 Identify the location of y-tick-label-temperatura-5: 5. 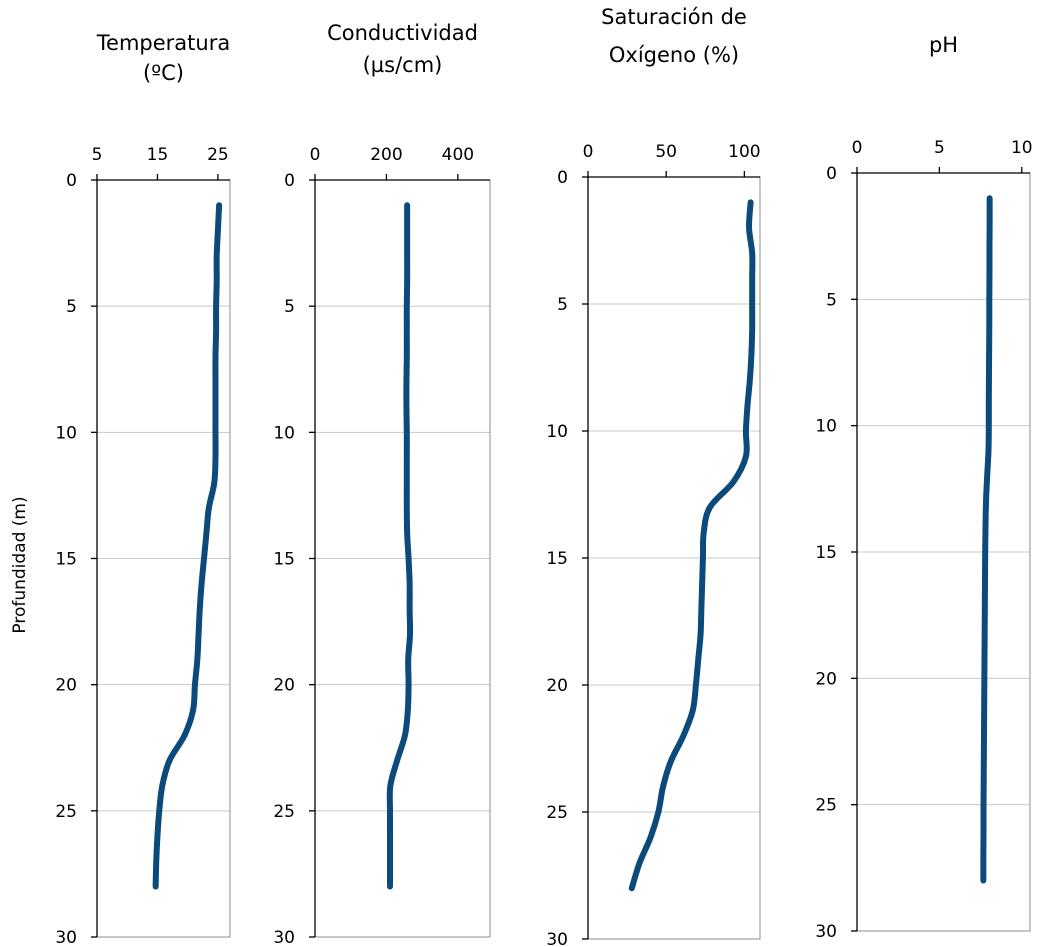
(71, 307).